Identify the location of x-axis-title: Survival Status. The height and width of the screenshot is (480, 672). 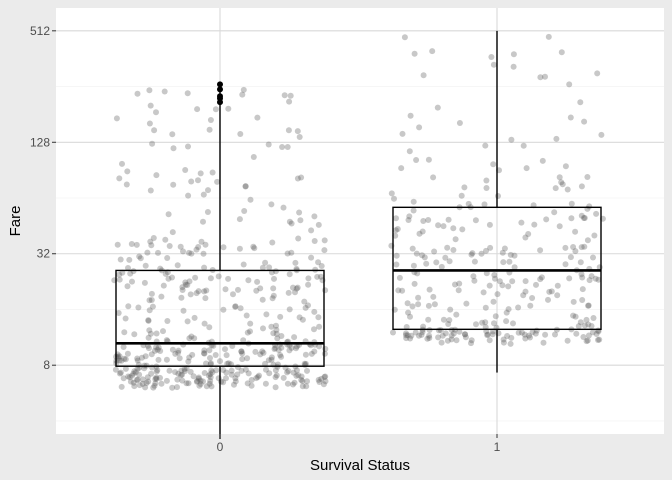
(360, 465).